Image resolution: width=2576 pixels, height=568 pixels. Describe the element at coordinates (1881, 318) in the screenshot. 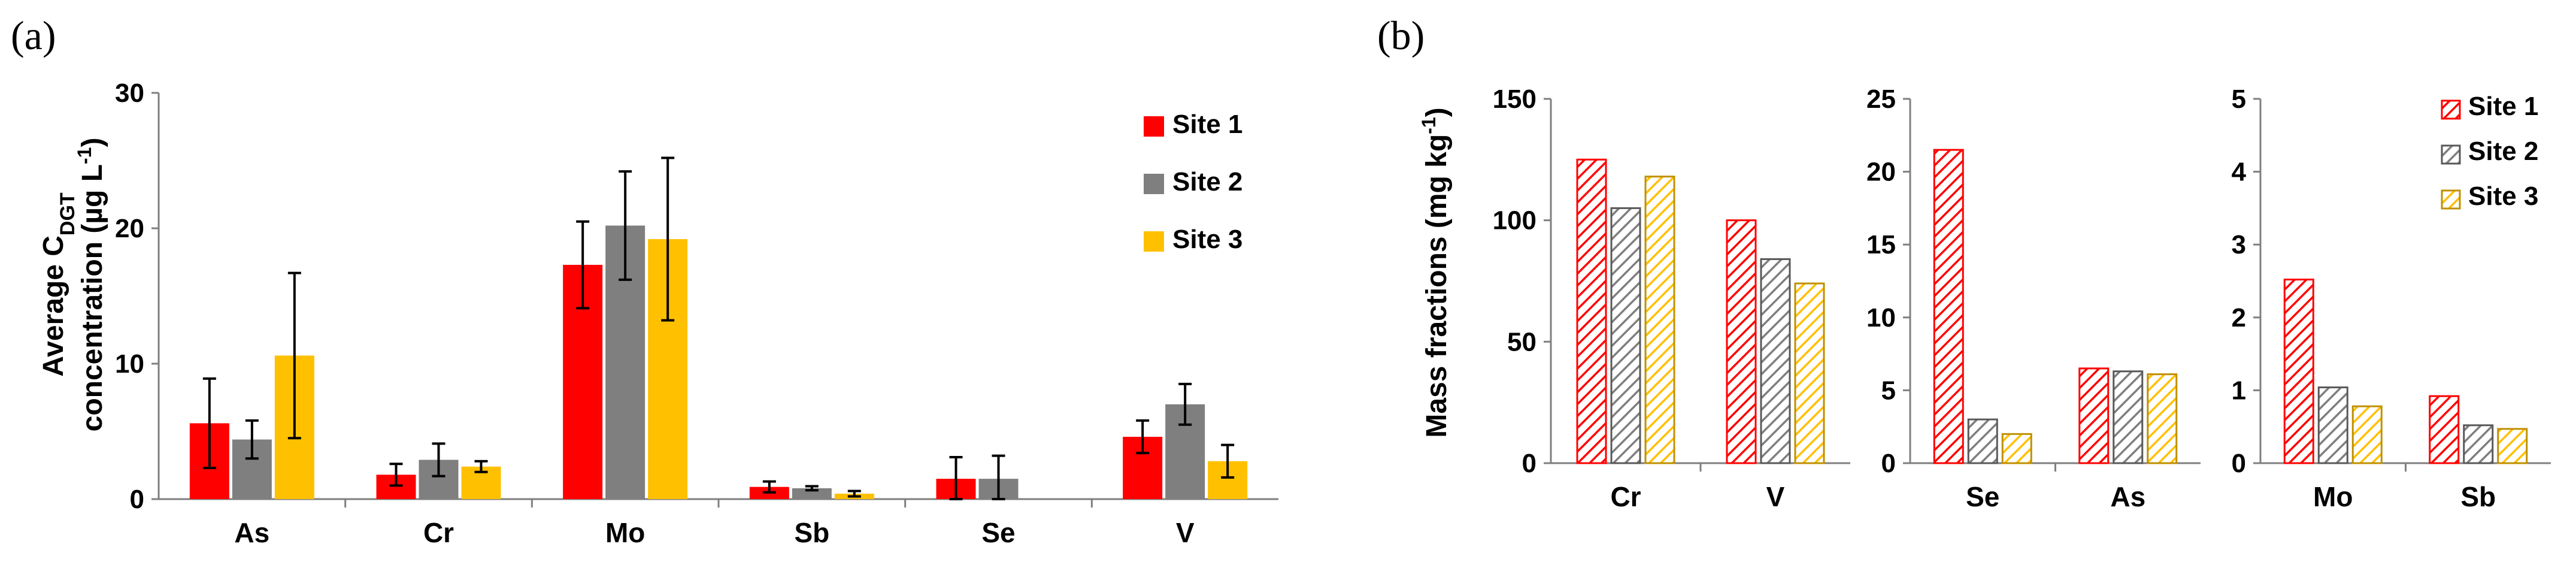

I see `panel-b2-ytick-label: 10` at that location.